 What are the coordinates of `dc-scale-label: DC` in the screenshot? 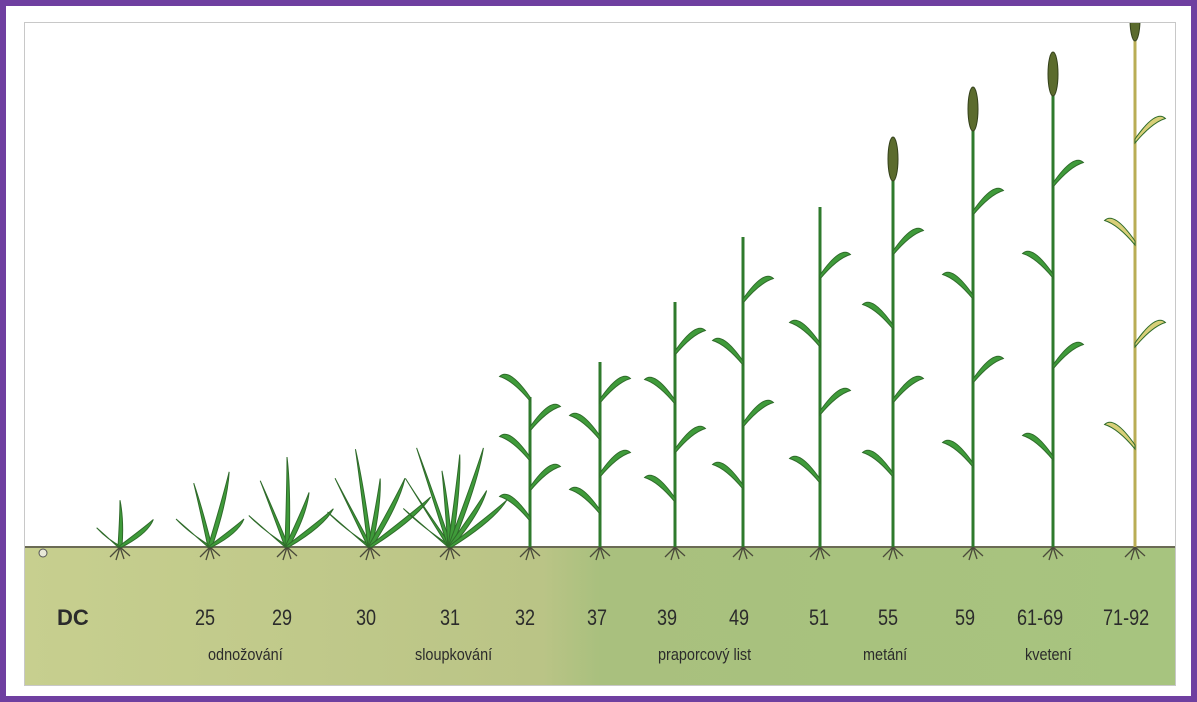 It's located at (73, 617).